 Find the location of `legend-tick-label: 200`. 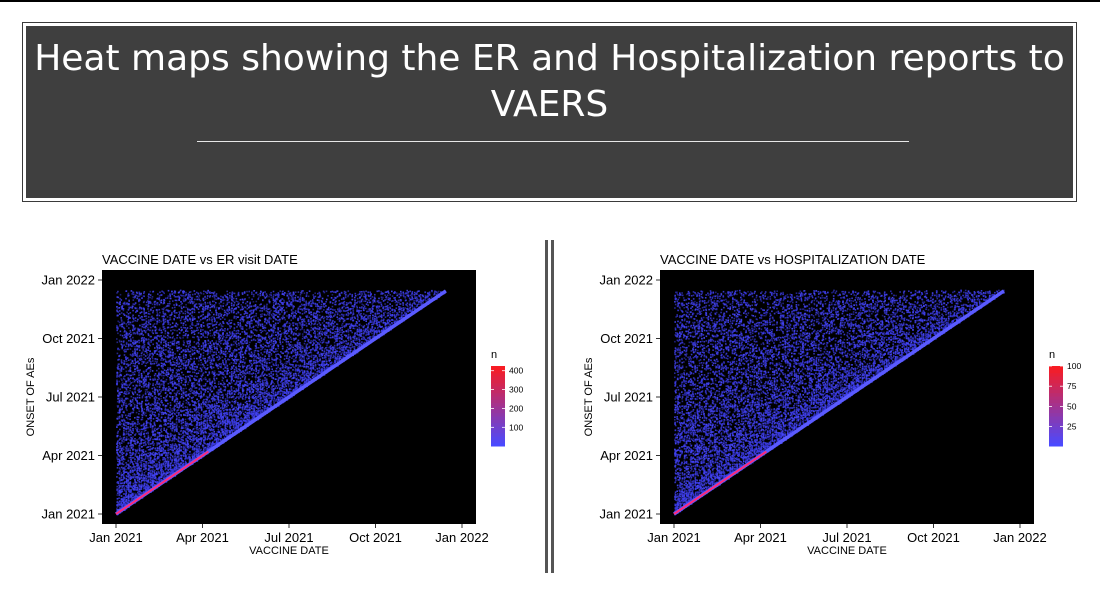

legend-tick-label: 200 is located at coordinates (516, 408).